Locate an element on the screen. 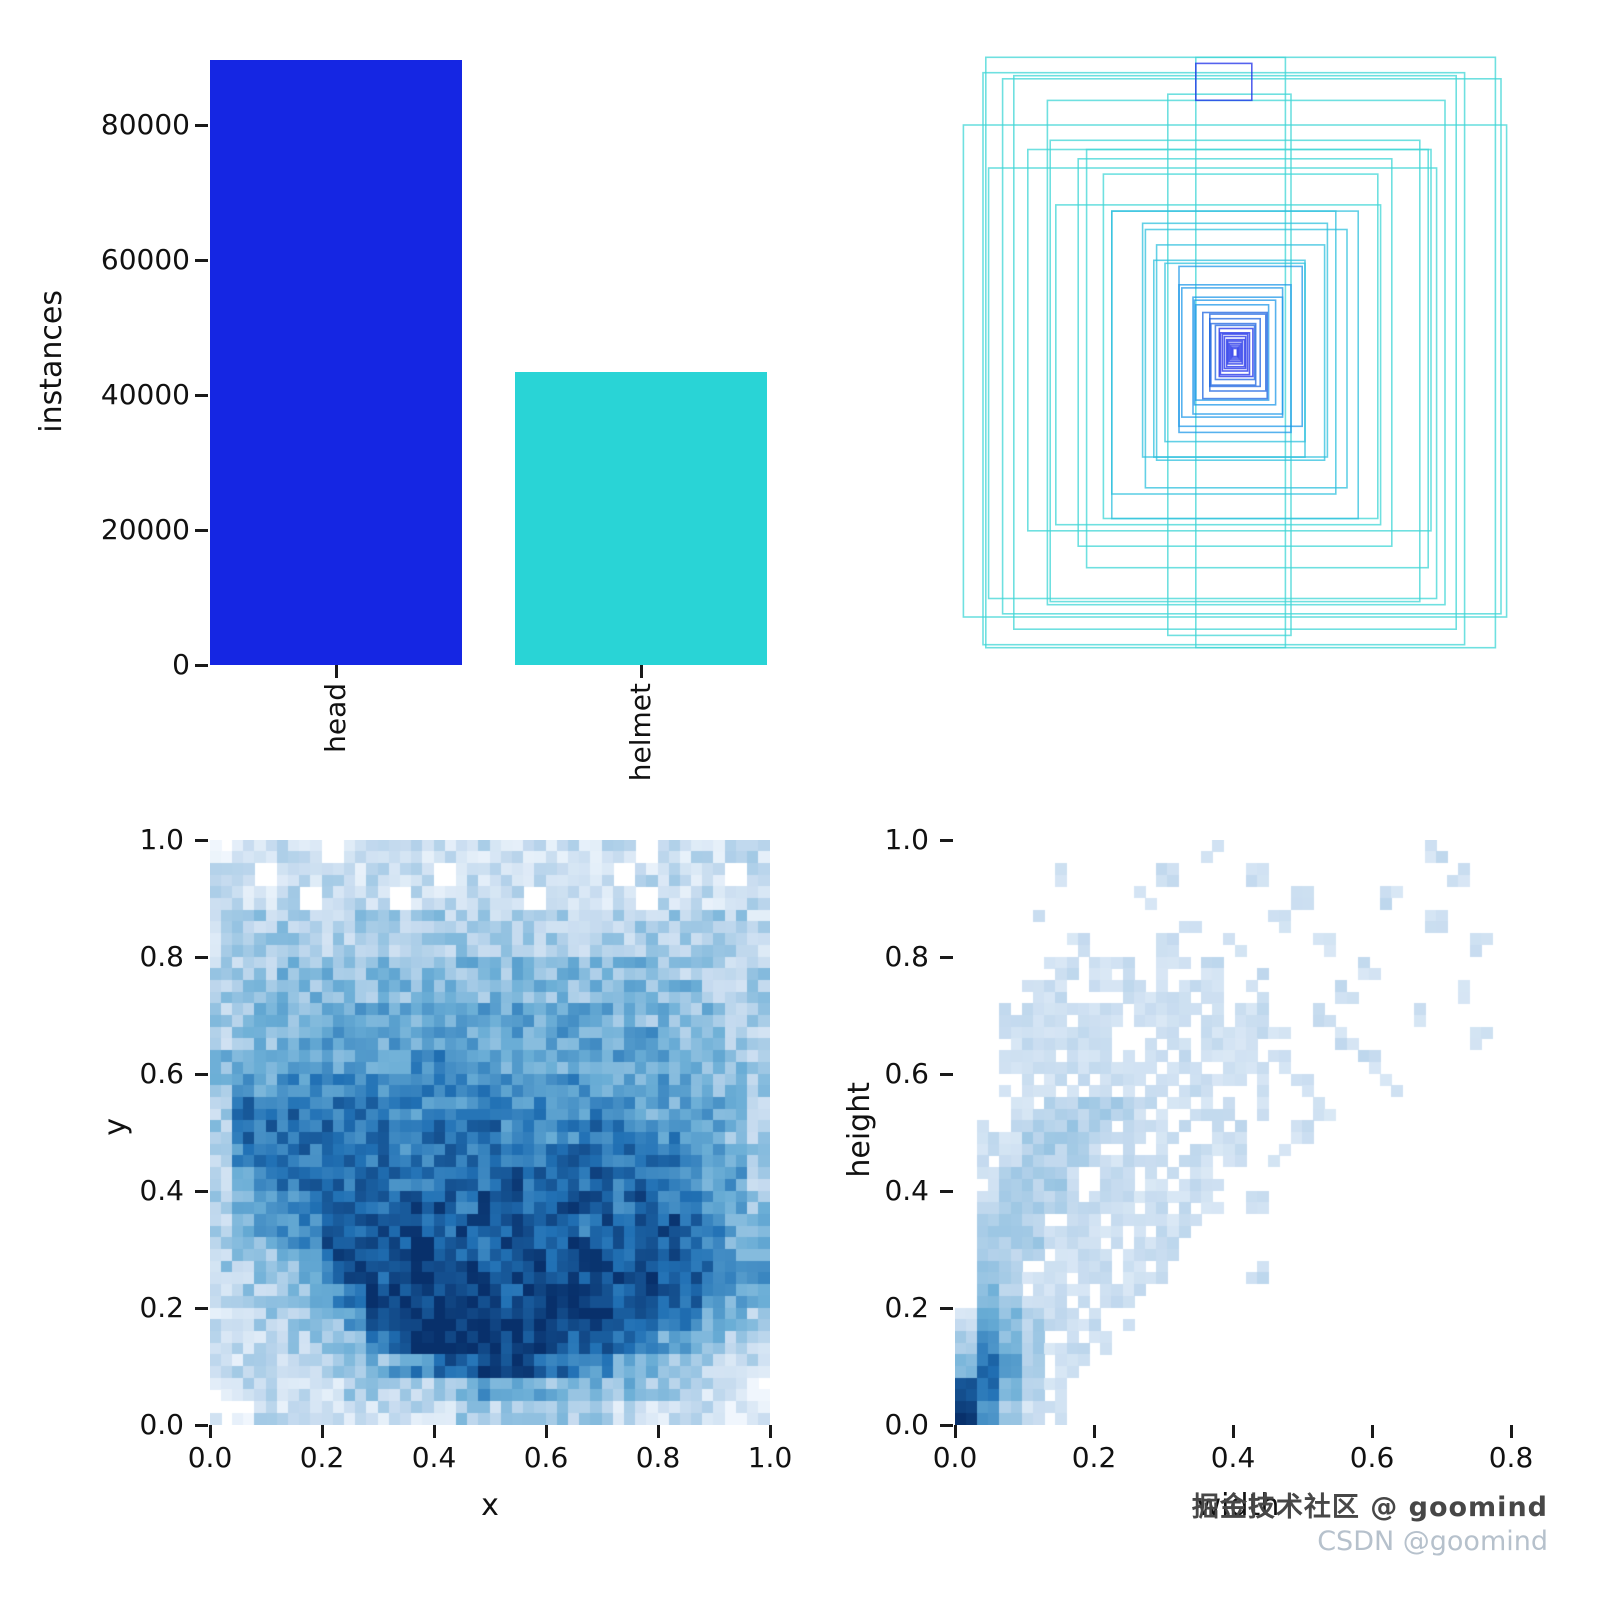 This screenshot has width=1600, height=1600. bar-ytick-label: 60000 is located at coordinates (145, 259).